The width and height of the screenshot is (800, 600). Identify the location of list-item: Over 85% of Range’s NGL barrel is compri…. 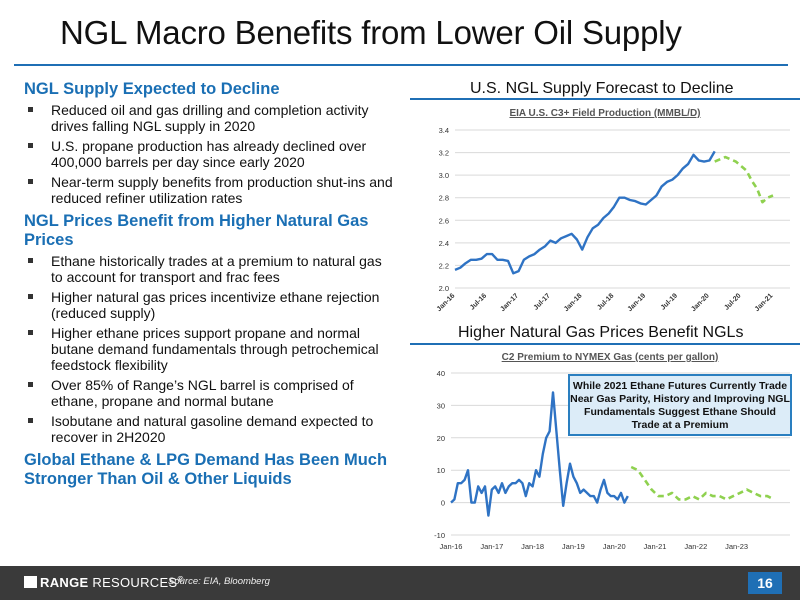
(210, 393).